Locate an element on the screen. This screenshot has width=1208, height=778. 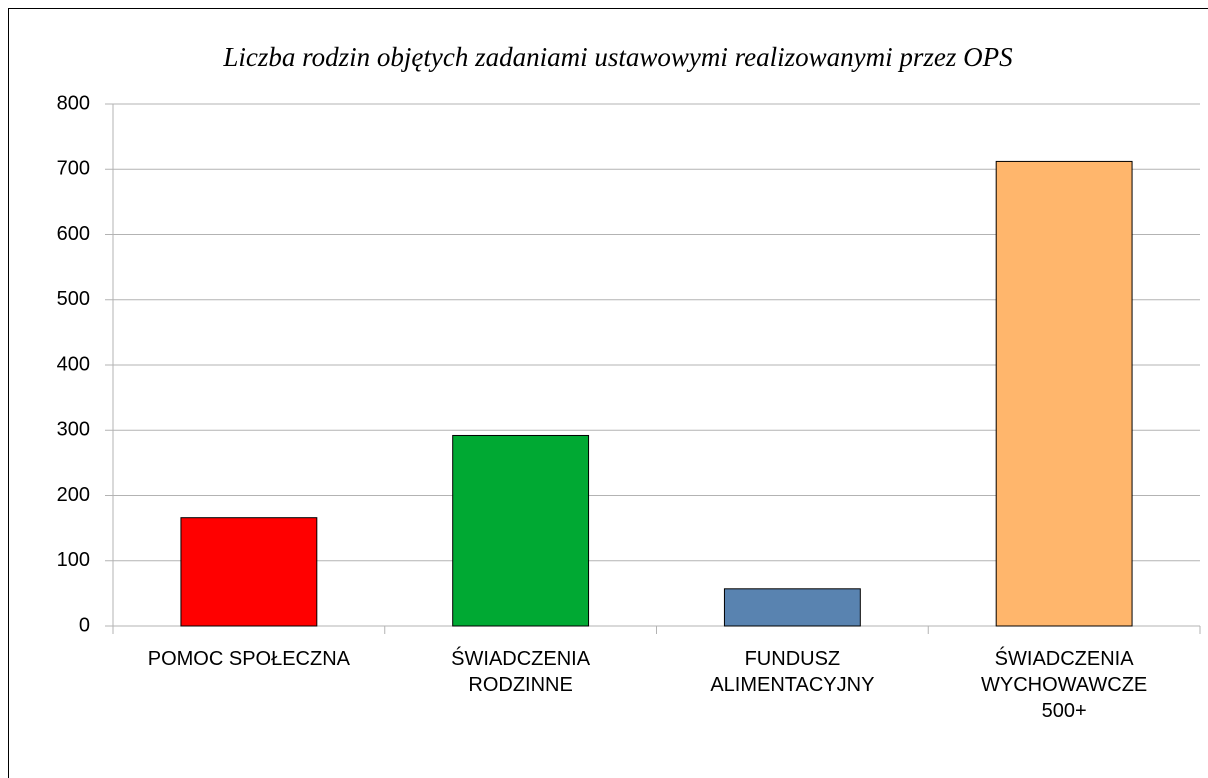
x-tick-label: ŚWIADCZENIA RODZINNE is located at coordinates (521, 672).